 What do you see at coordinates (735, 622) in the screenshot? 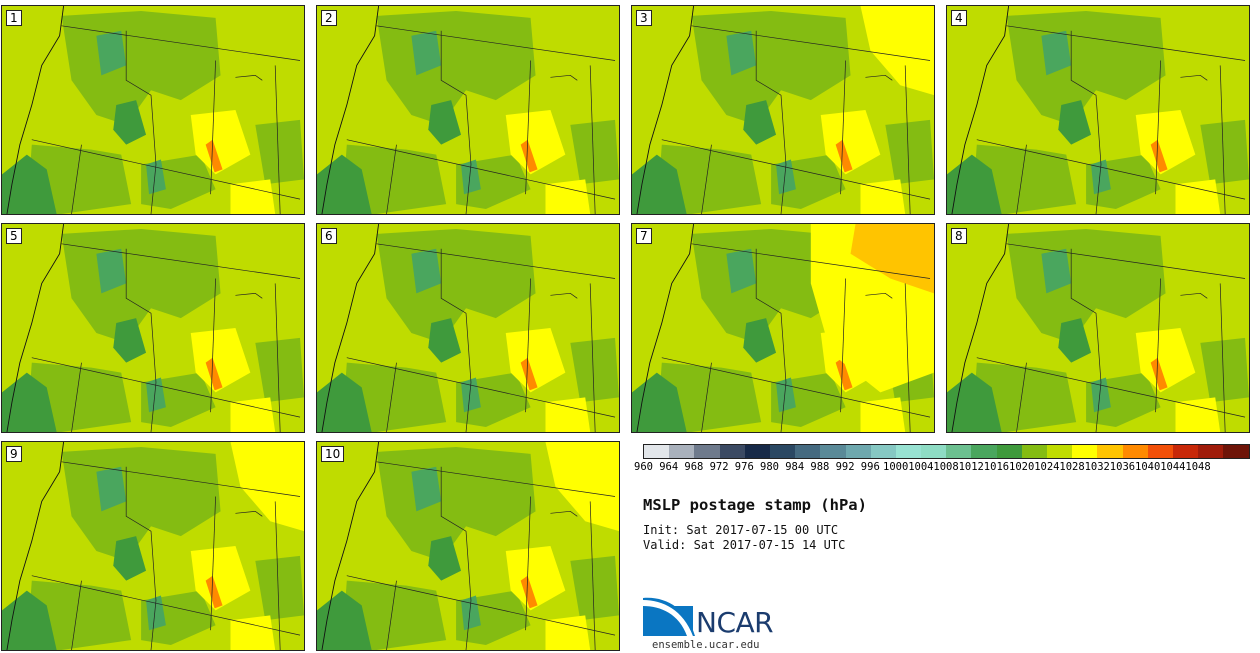
I see `ncar-logo-text: NCAR` at bounding box center [735, 622].